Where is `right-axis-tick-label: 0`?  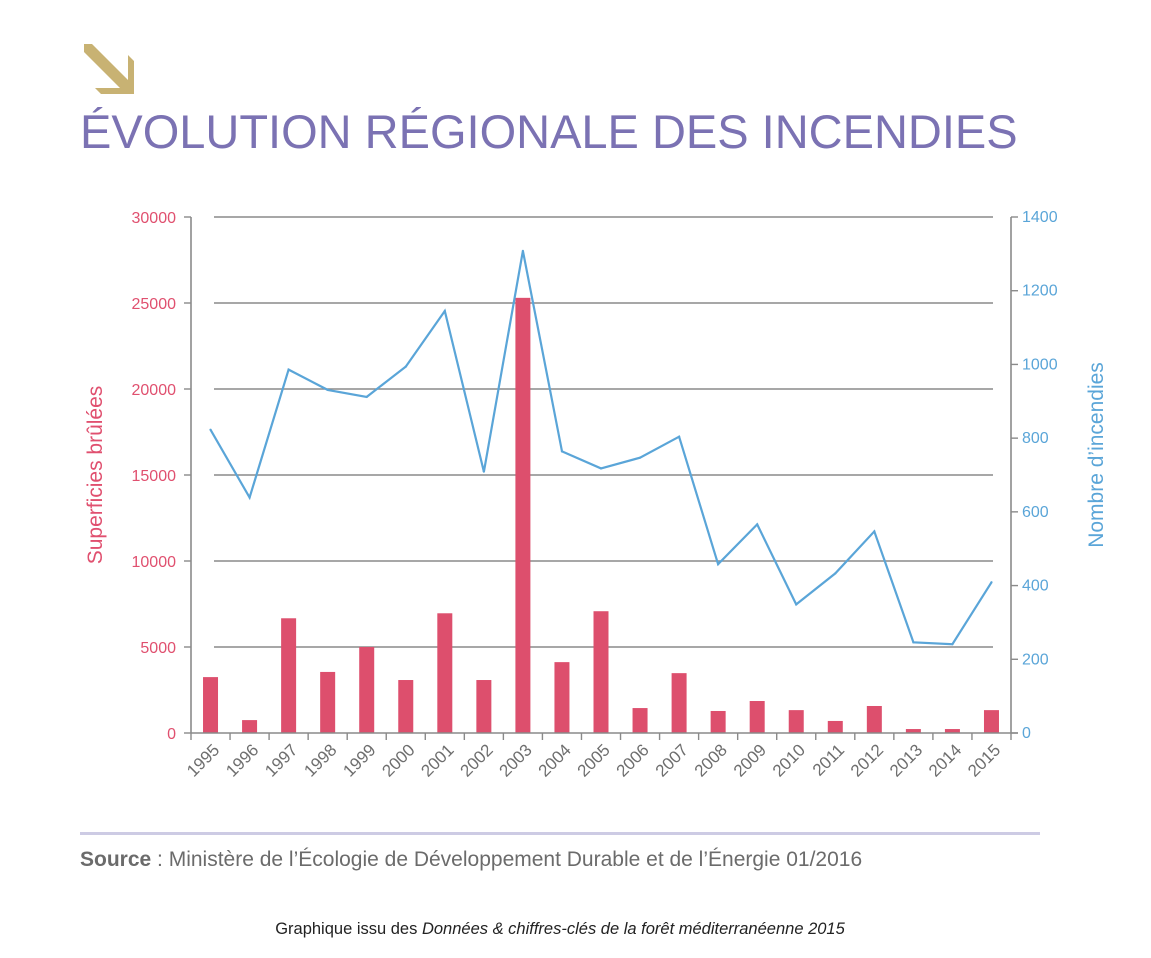 right-axis-tick-label: 0 is located at coordinates (1026, 733).